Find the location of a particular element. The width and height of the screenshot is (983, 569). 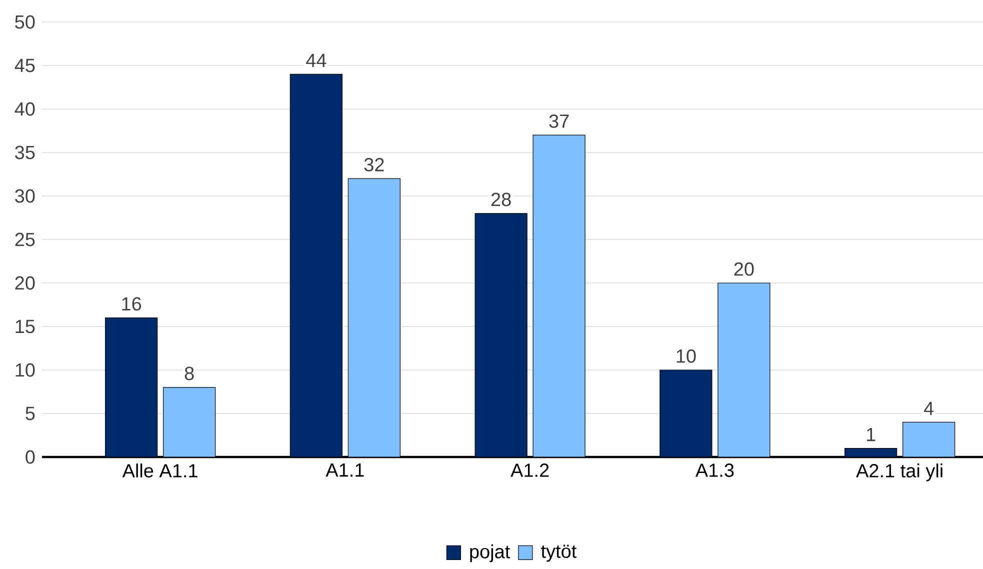

data-label: 4 is located at coordinates (929, 408).